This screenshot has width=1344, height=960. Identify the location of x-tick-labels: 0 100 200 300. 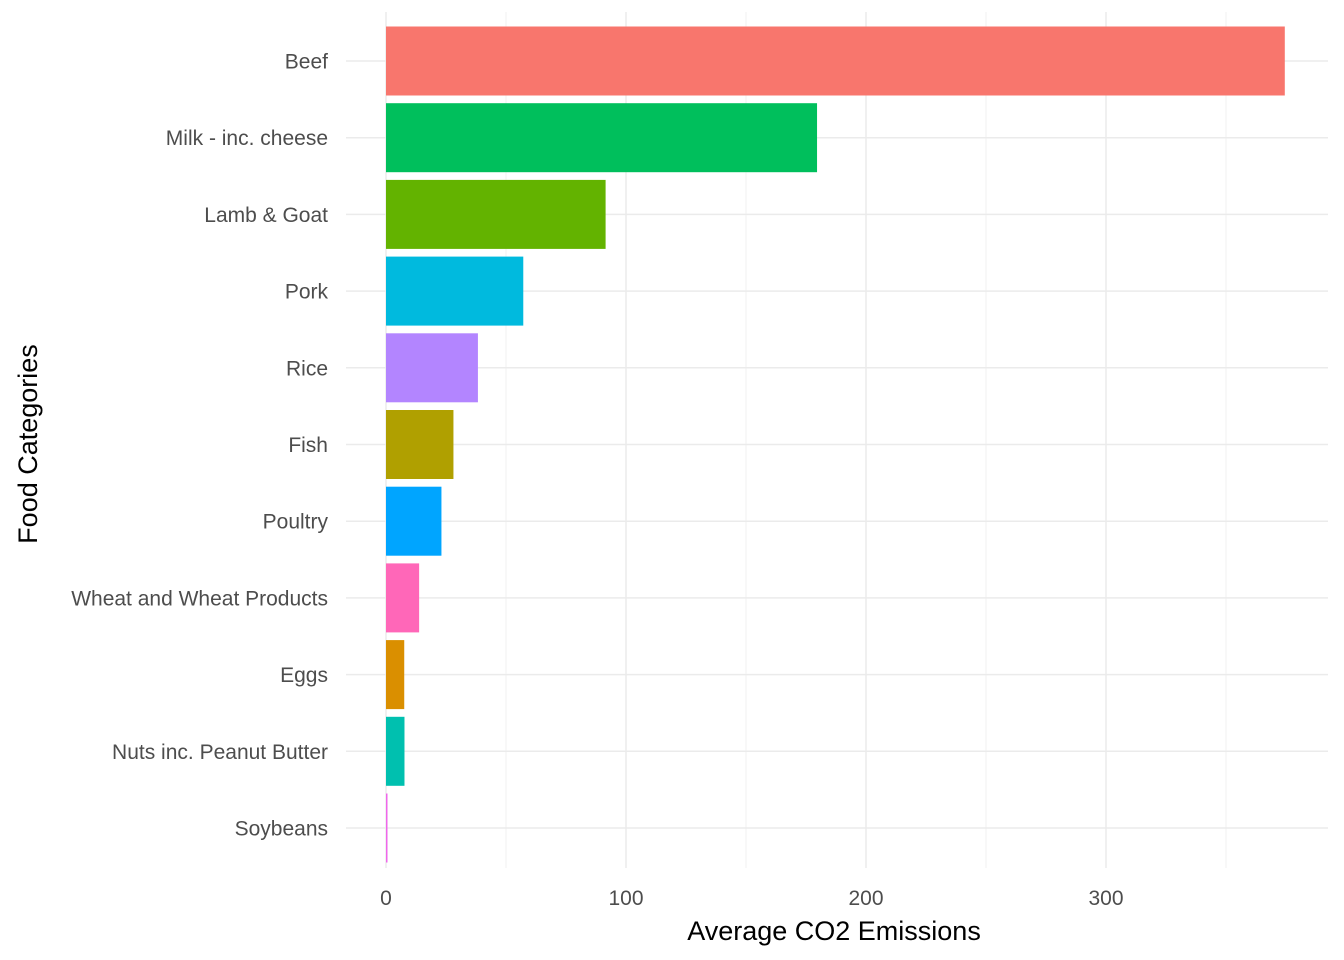
(751, 898).